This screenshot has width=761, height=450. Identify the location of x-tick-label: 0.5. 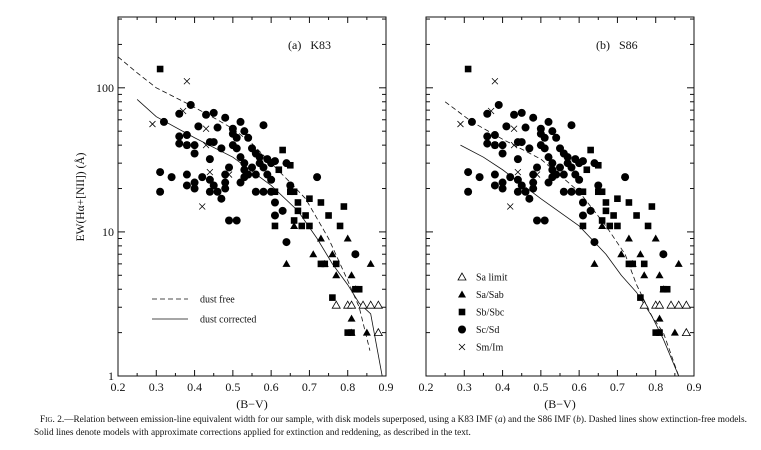
(232, 387).